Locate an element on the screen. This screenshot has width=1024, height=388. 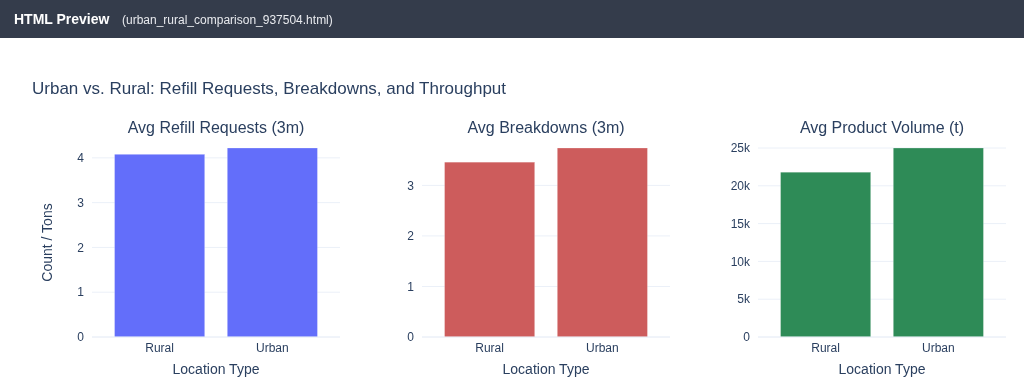
chart-title: Avg Refill Requests (3m) is located at coordinates (216, 127).